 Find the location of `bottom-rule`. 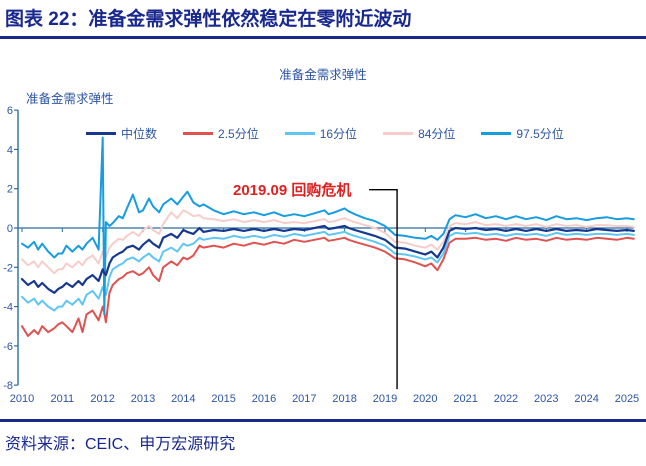

bottom-rule is located at coordinates (323, 420).